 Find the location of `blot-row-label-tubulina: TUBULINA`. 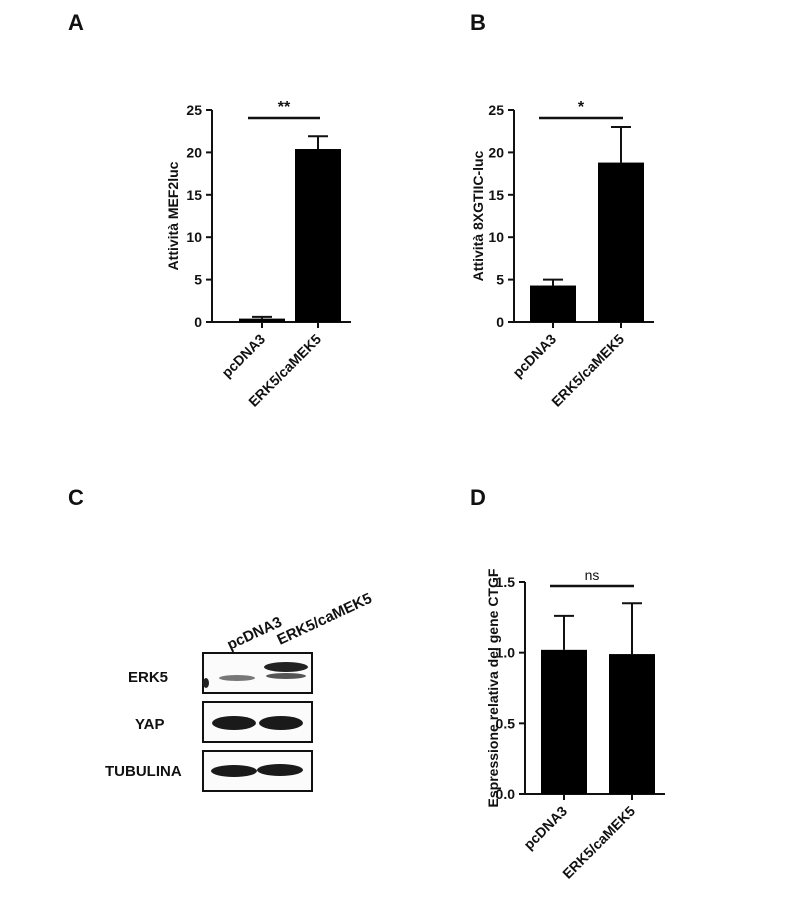

blot-row-label-tubulina: TUBULINA is located at coordinates (143, 771).